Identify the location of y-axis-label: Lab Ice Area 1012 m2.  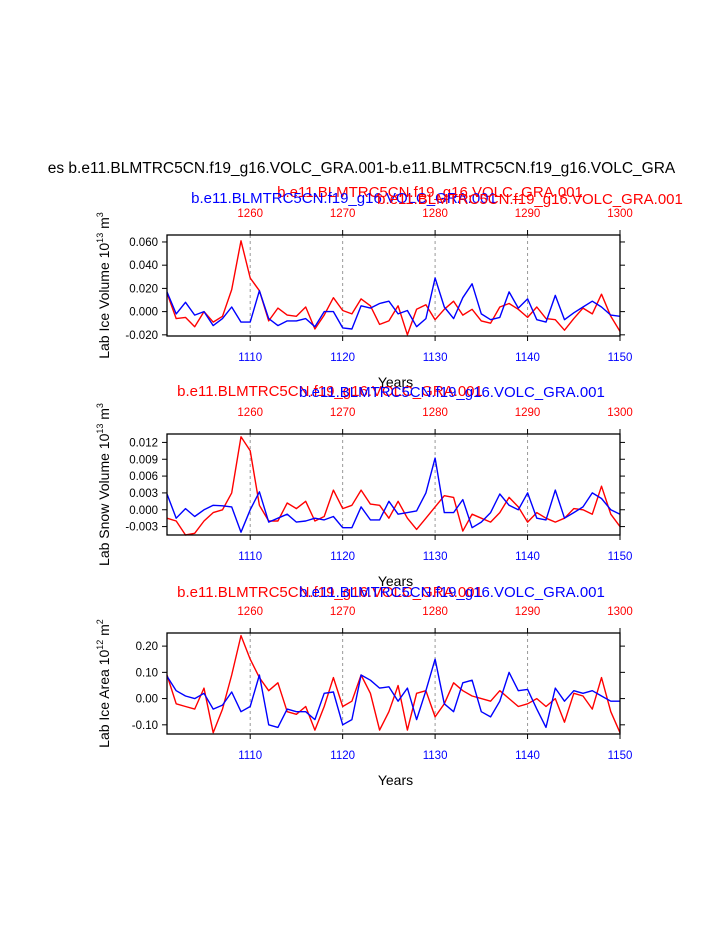
(103, 683).